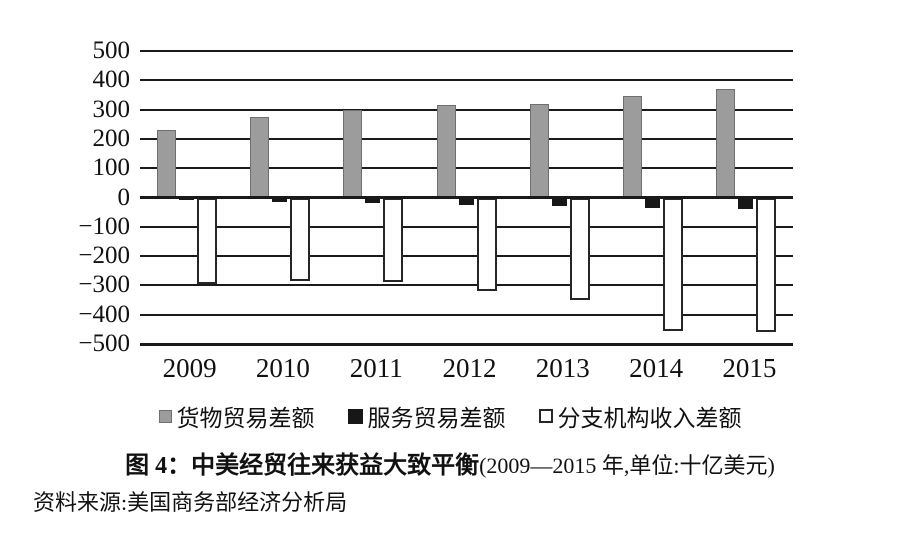  Describe the element at coordinates (104, 343) in the screenshot. I see `y-tick-label--500: −500` at that location.